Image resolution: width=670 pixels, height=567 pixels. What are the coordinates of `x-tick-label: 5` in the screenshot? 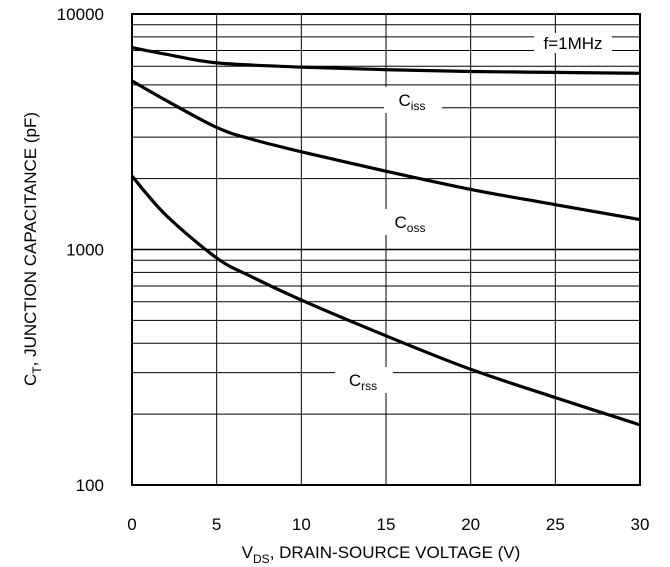 It's located at (216, 524).